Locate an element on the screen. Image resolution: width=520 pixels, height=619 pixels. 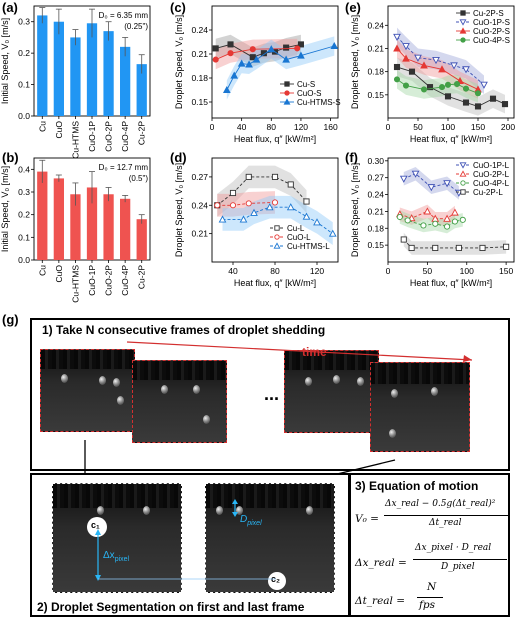
step3-title: 3) Equation of motion is located at coordinates (417, 486).